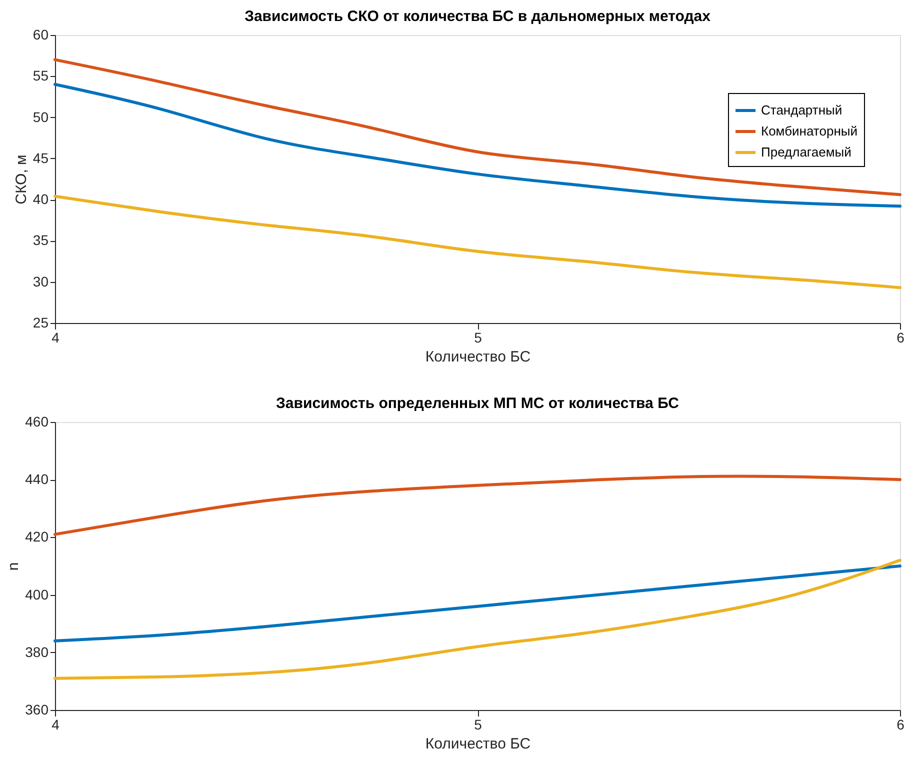 The image size is (918, 774). I want to click on legend-label: Комбинаторный, so click(809, 131).